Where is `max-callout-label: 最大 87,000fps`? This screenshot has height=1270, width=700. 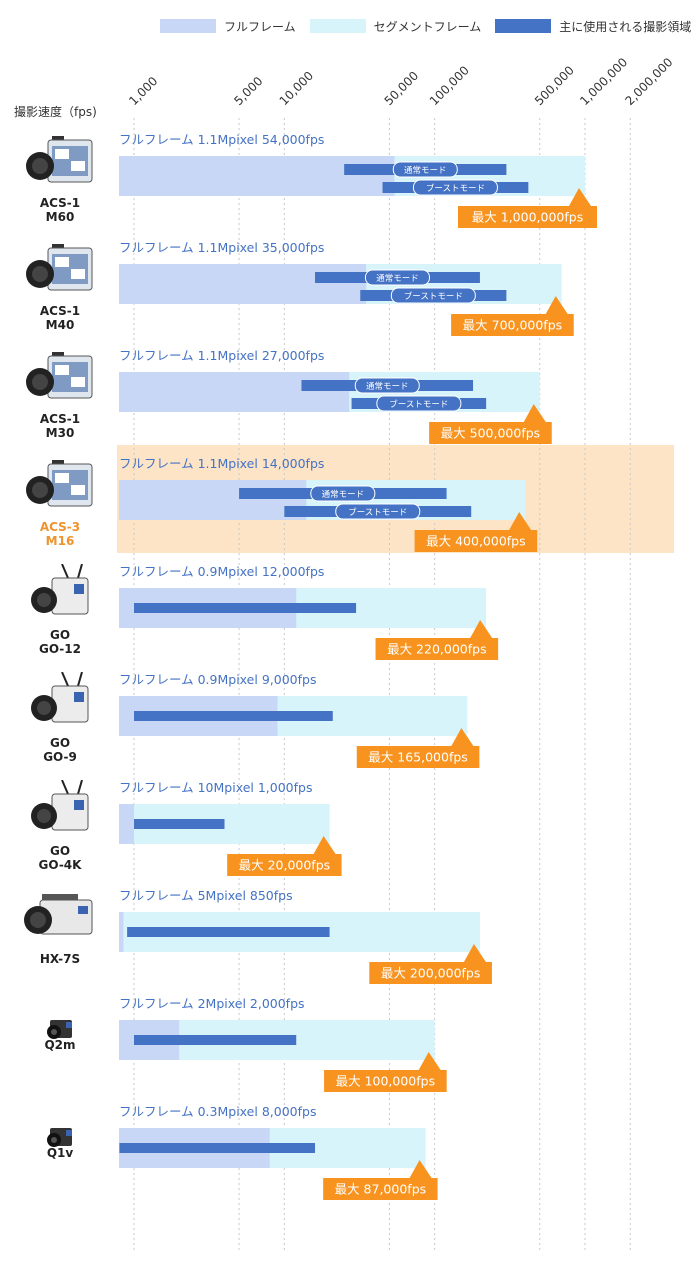
max-callout-label: 最大 87,000fps is located at coordinates (381, 1189).